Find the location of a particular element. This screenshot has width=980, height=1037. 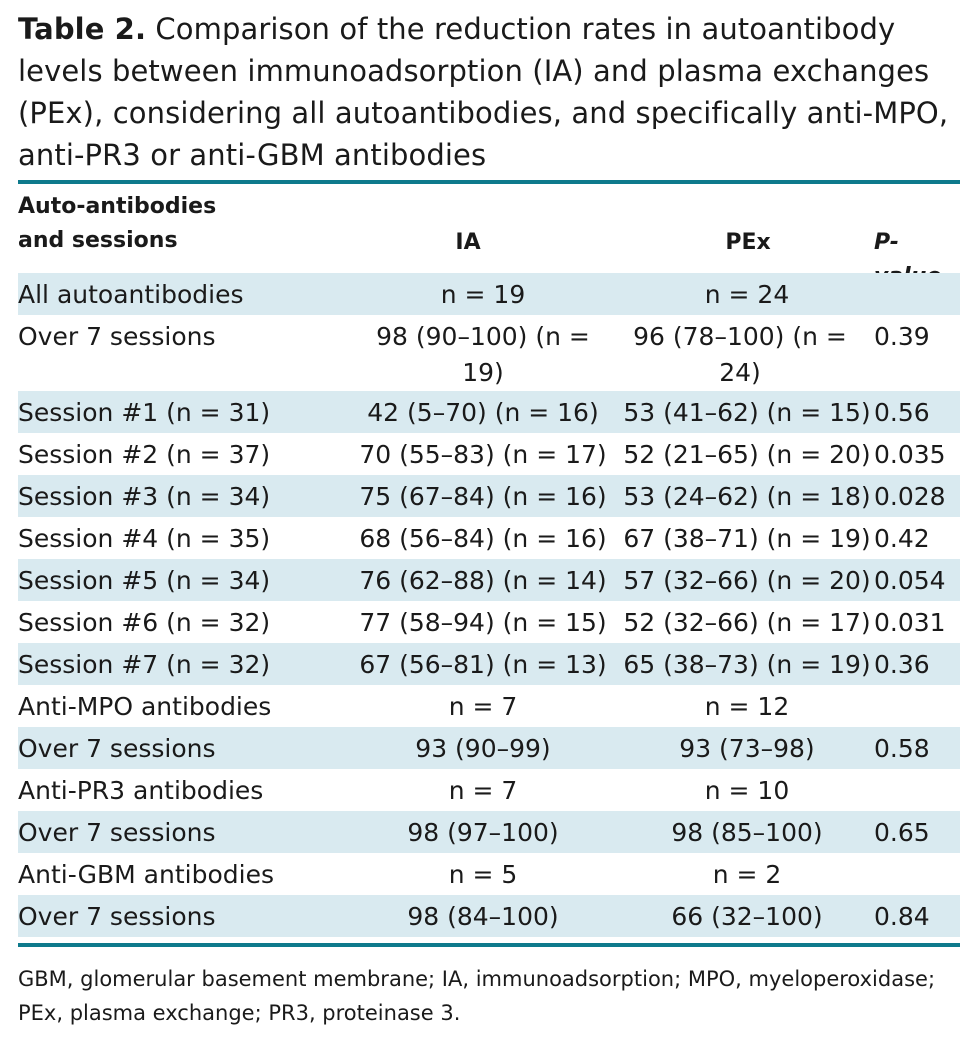

cell-pex: n = 2 is located at coordinates (747, 874).